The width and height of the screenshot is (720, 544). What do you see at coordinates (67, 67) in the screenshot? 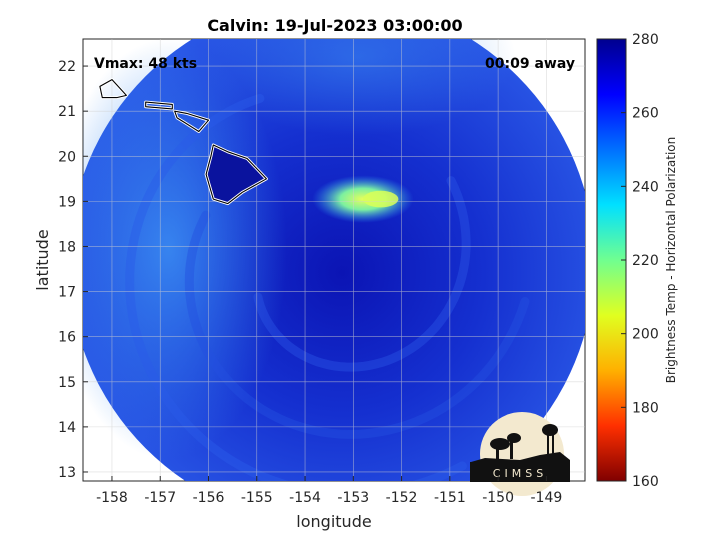
I see `y-tick-label: 22` at bounding box center [67, 67].